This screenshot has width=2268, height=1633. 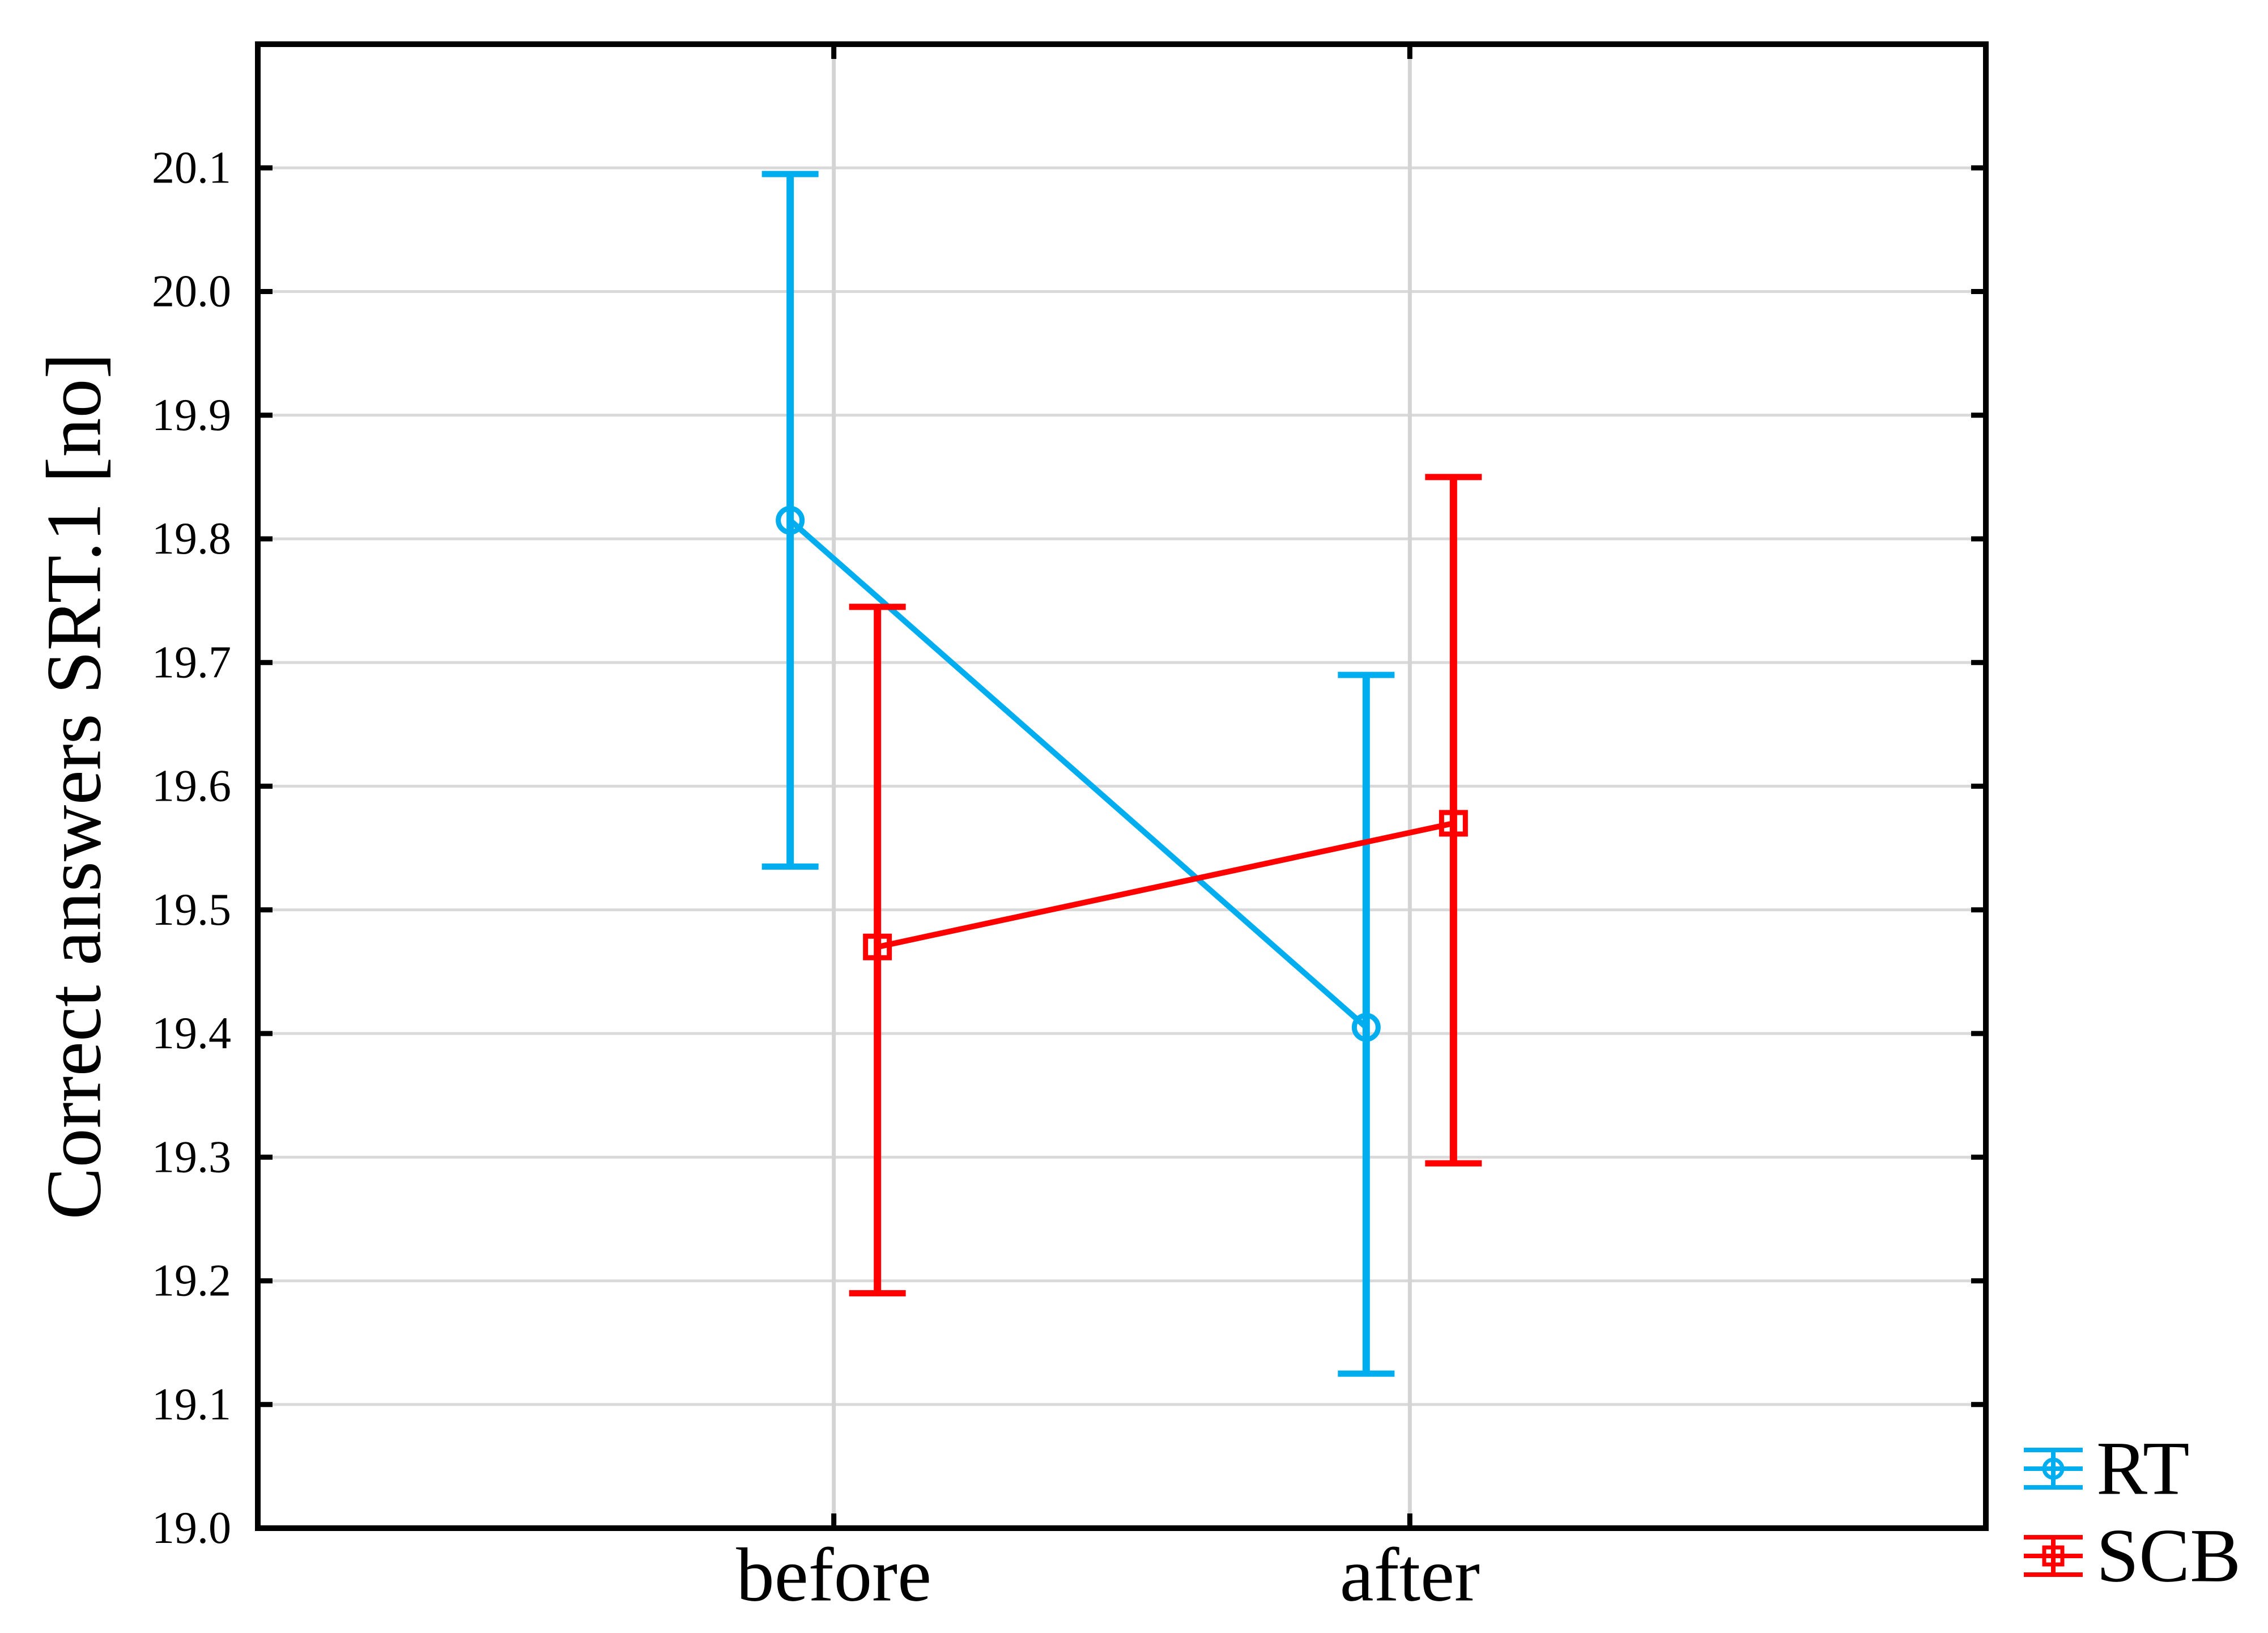 I want to click on series-SCB, so click(x=1165, y=885).